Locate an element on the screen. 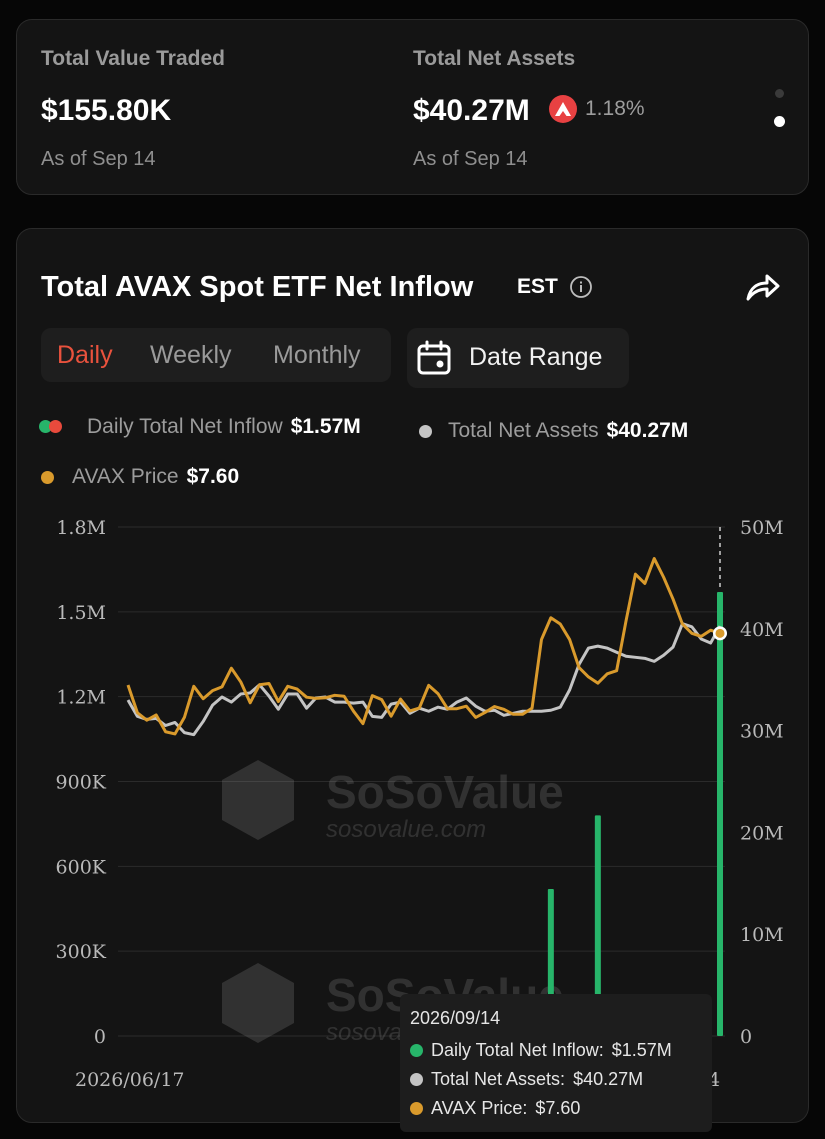 The width and height of the screenshot is (825, 1139). tooltip-assets-value: $40.27M is located at coordinates (608, 1079).